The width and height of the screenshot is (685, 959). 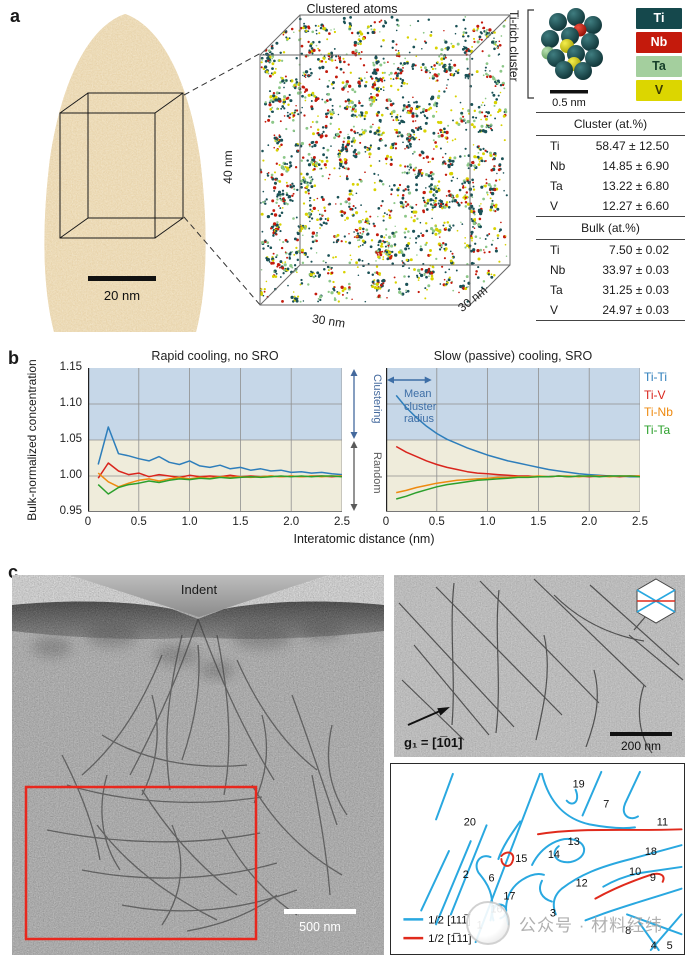 What do you see at coordinates (13, 358) in the screenshot?
I see `panel-b-label: b` at bounding box center [13, 358].